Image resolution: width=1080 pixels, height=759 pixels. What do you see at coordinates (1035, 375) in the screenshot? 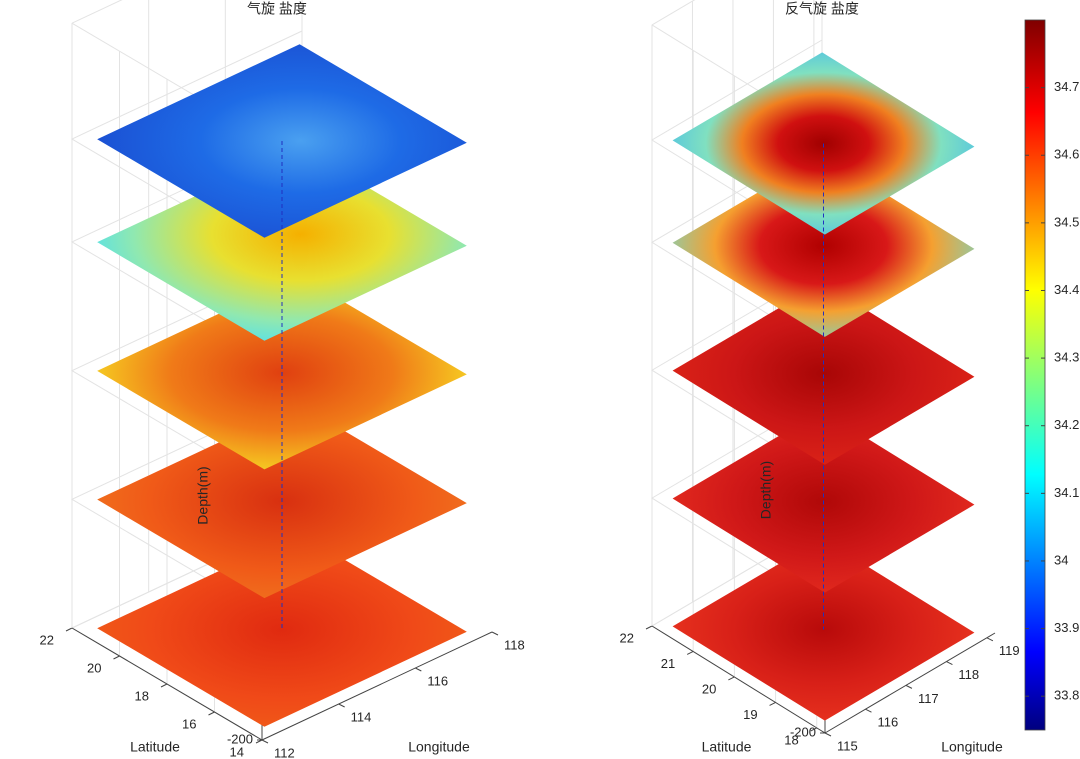
I see `colorbar` at bounding box center [1035, 375].